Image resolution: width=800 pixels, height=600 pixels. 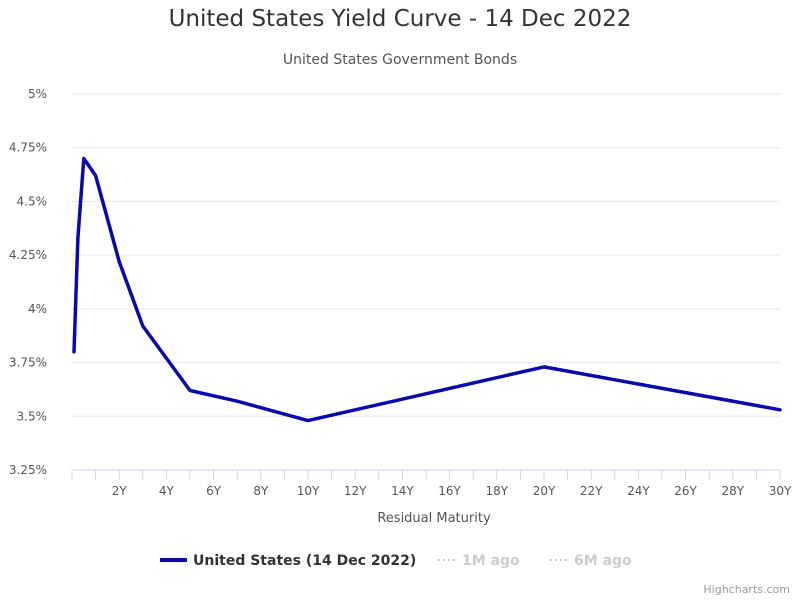 What do you see at coordinates (591, 491) in the screenshot?
I see `x-tick-label: 22Y` at bounding box center [591, 491].